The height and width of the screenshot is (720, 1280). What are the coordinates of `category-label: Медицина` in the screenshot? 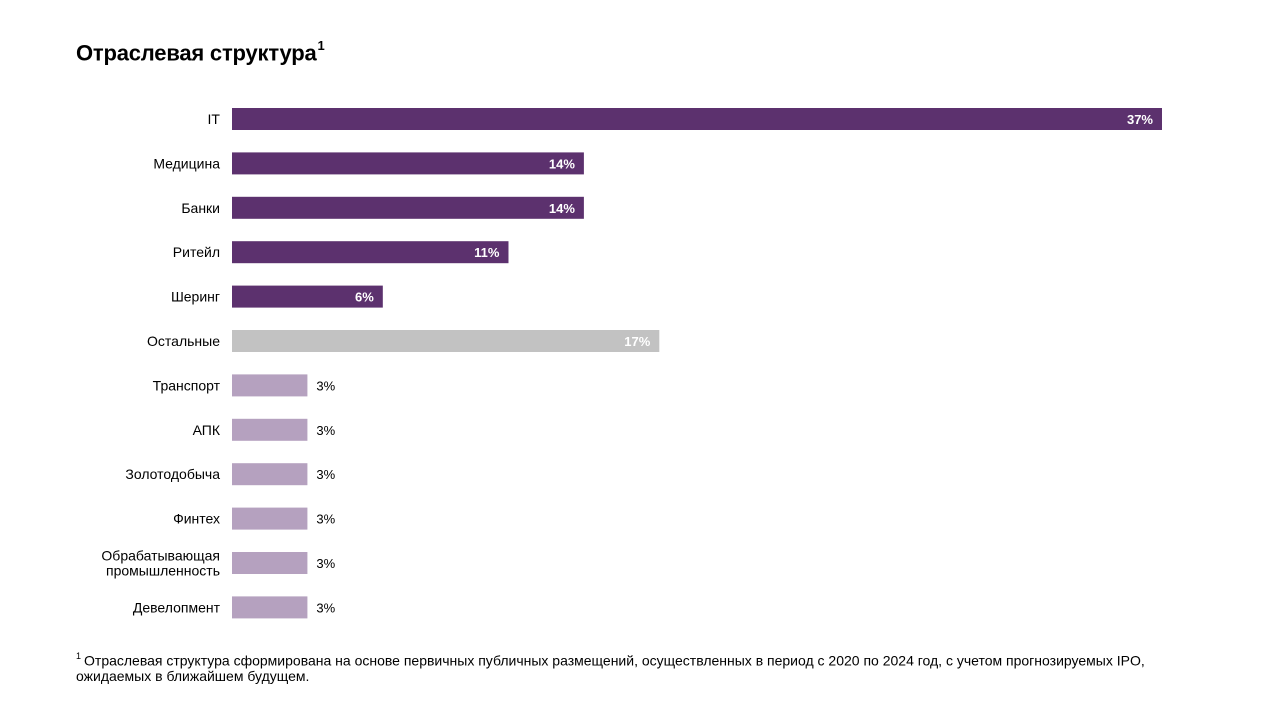 It's located at (186, 163).